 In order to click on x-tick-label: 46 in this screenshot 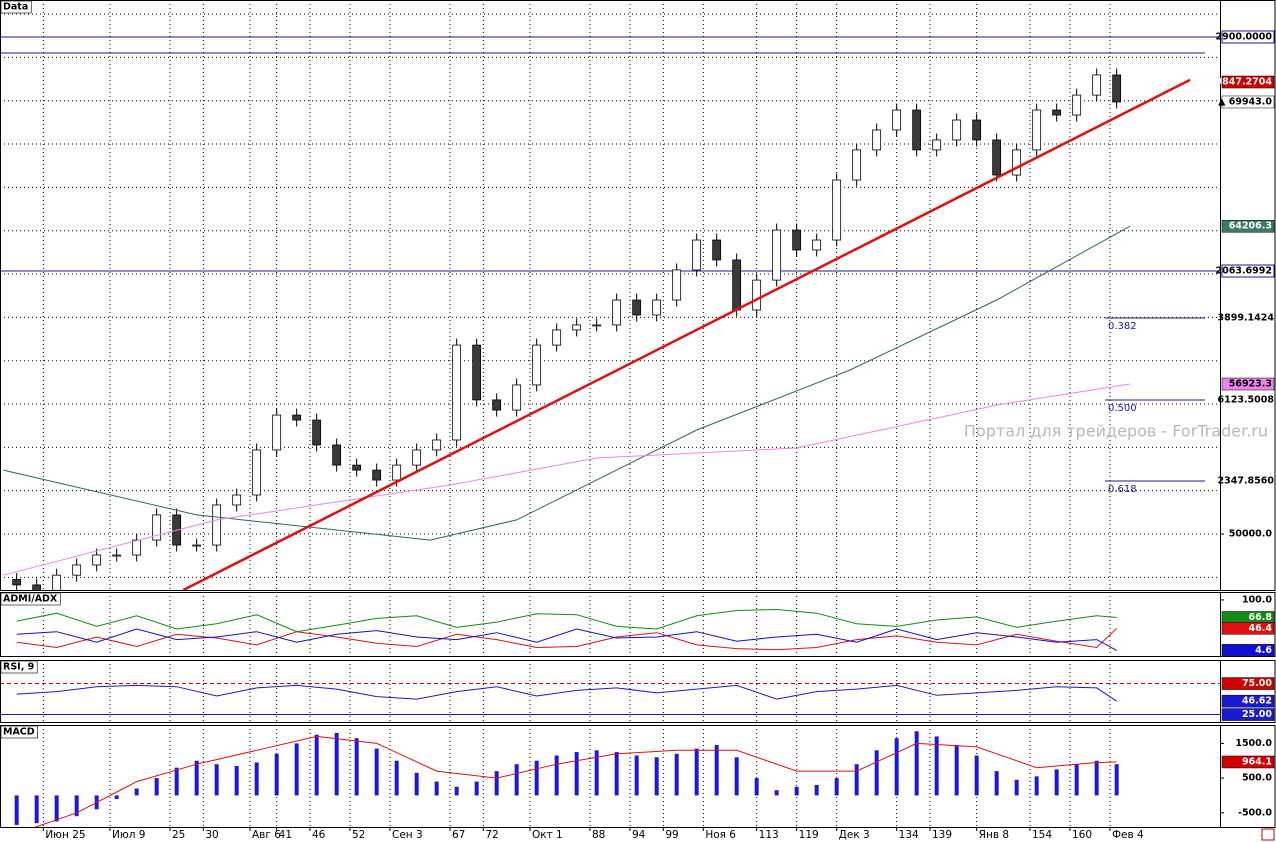, I will do `click(319, 835)`.